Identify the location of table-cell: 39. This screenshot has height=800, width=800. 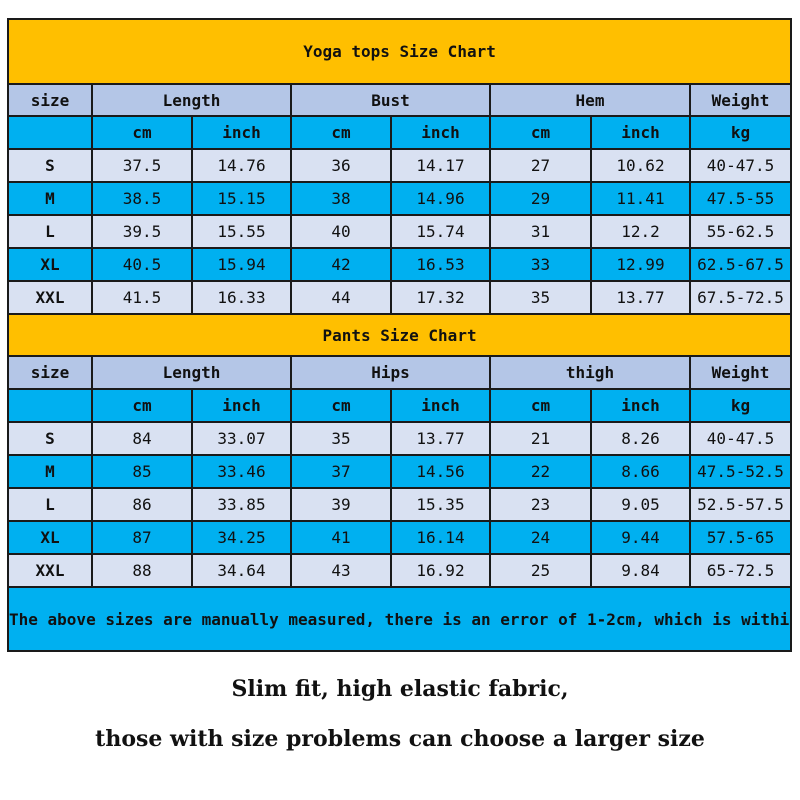
(341, 504).